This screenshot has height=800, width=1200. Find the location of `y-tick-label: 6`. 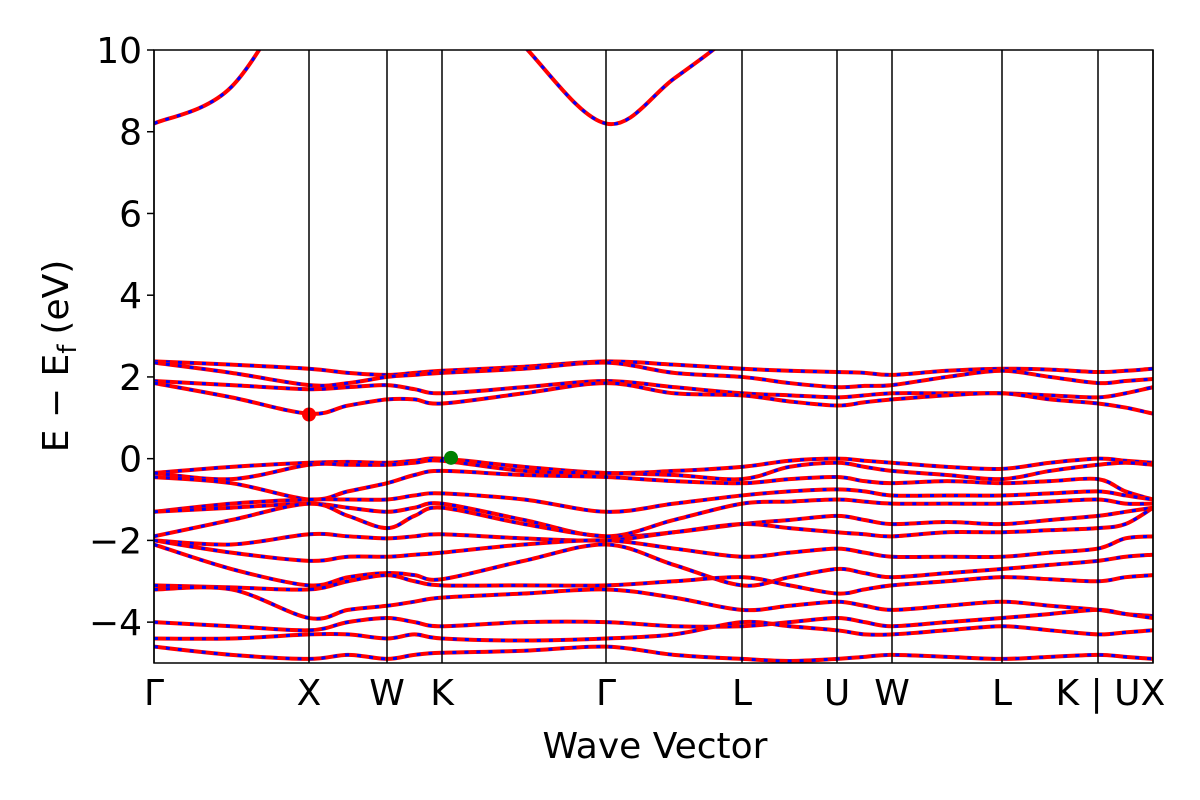

y-tick-label: 6 is located at coordinates (130, 214).